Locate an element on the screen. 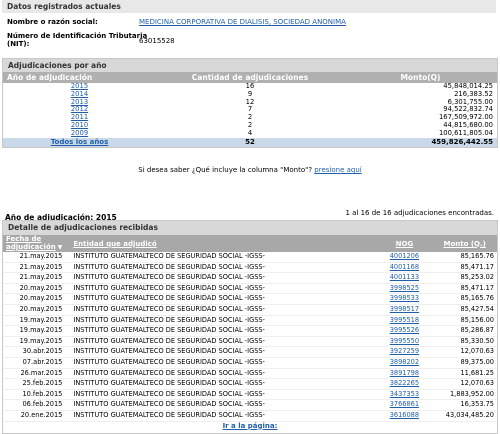 This screenshot has width=500, height=434. nog-link: 3995526 is located at coordinates (404, 330).